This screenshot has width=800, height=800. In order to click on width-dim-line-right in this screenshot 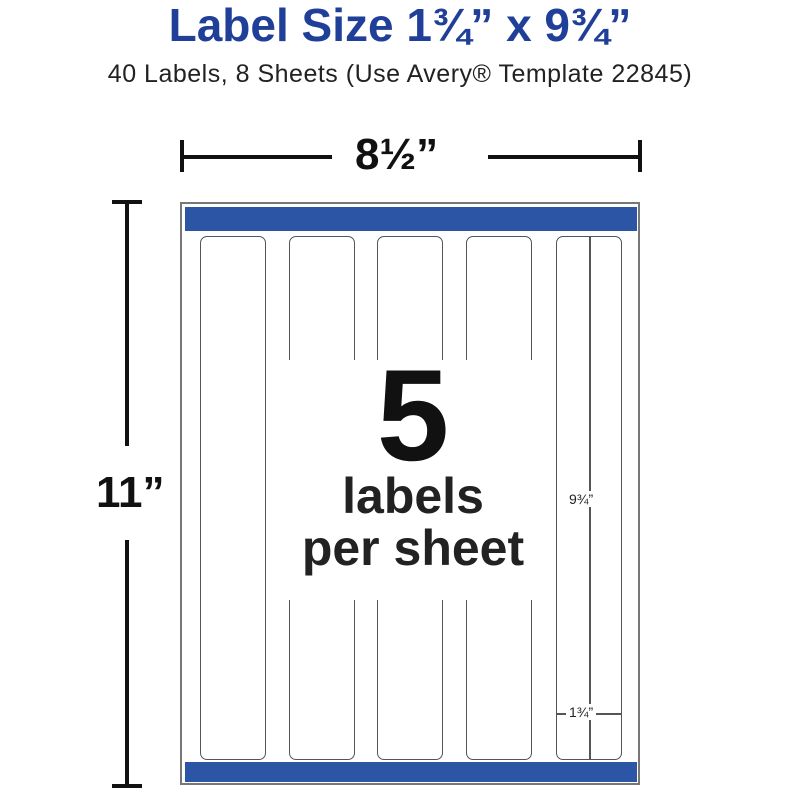, I will do `click(565, 157)`.